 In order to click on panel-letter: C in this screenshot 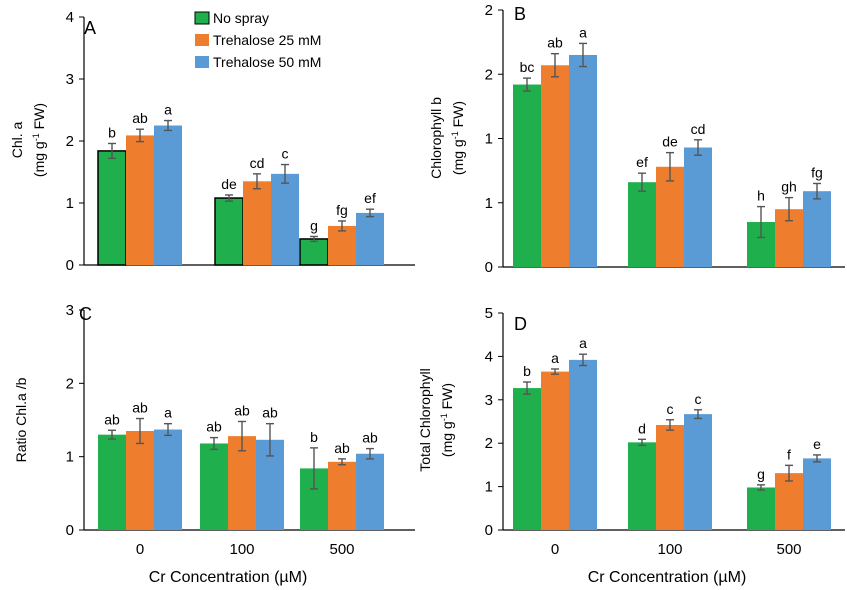, I will do `click(85, 314)`.